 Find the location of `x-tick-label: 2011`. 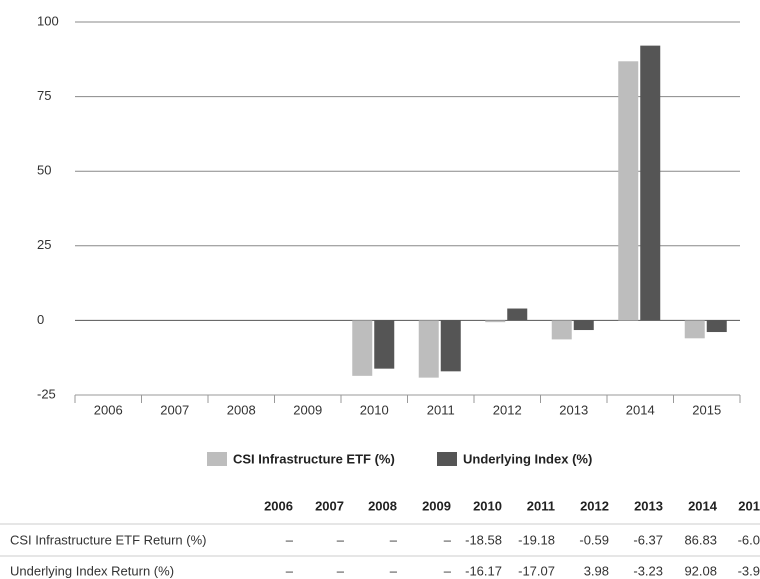

x-tick-label: 2011 is located at coordinates (441, 409).